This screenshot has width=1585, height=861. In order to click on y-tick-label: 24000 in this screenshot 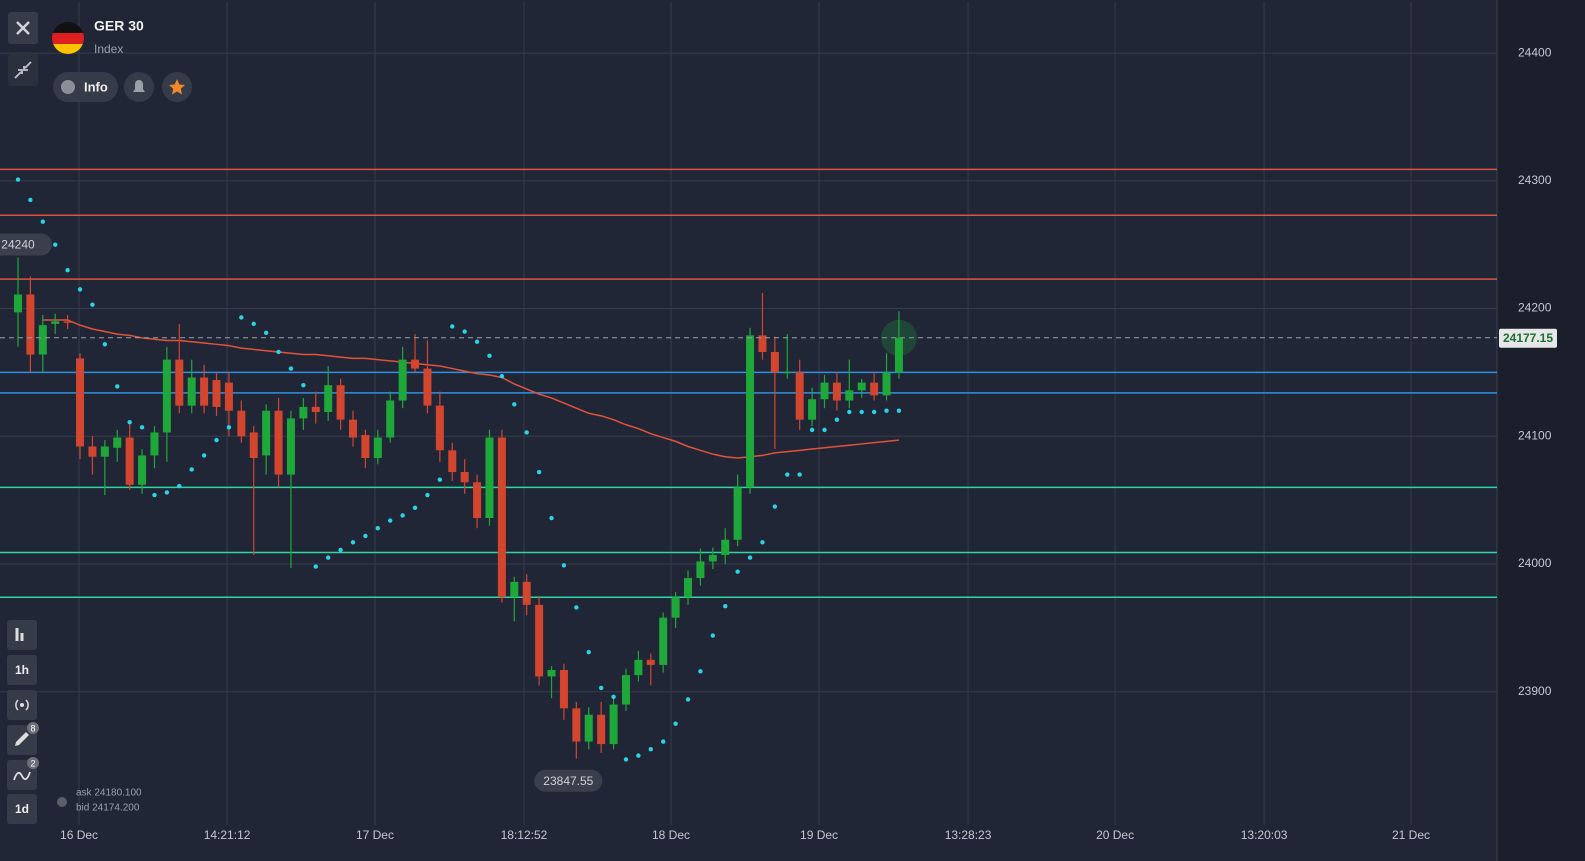, I will do `click(1535, 563)`.